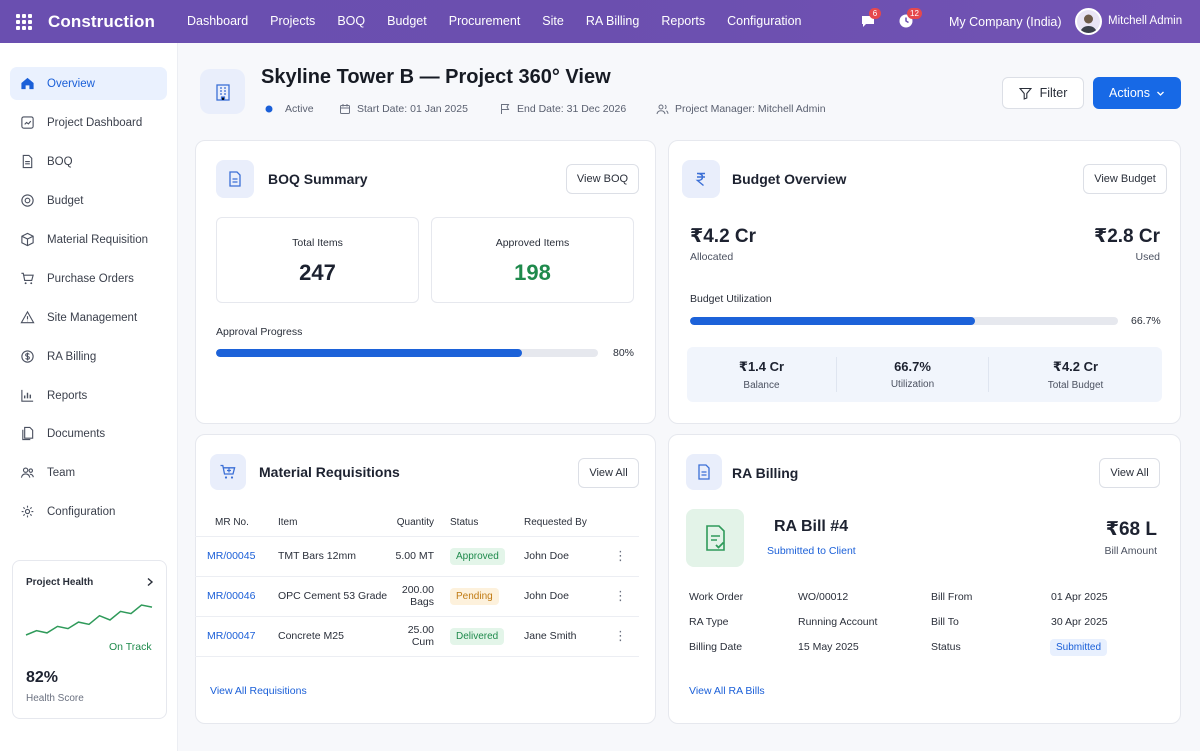 This screenshot has width=1200, height=751. Describe the element at coordinates (946, 647) in the screenshot. I see `status-label: Status` at that location.